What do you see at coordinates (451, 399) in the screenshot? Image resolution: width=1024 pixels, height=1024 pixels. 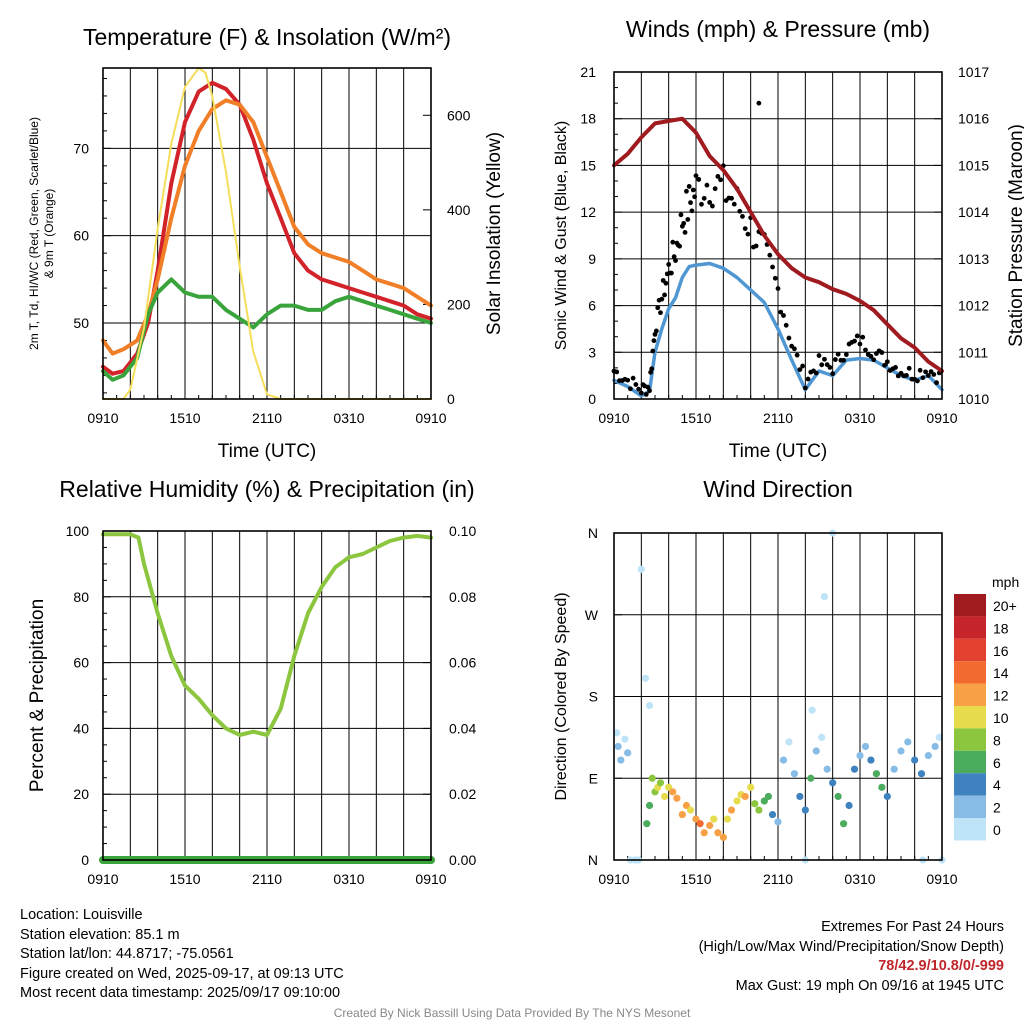 I see `y-right-tick-label: 0` at bounding box center [451, 399].